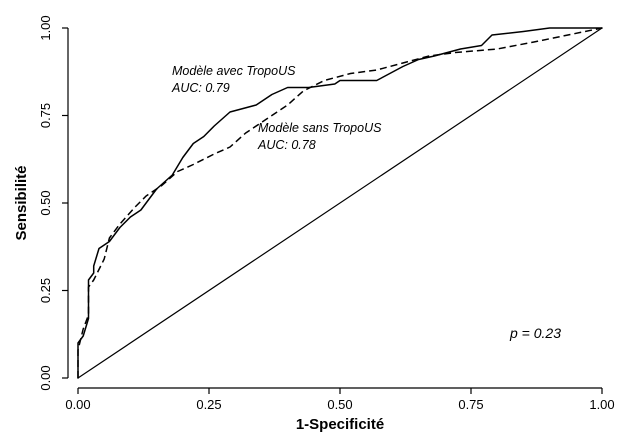 This screenshot has width=624, height=436. Describe the element at coordinates (340, 424) in the screenshot. I see `x-axis-title: 1-Specificité` at that location.